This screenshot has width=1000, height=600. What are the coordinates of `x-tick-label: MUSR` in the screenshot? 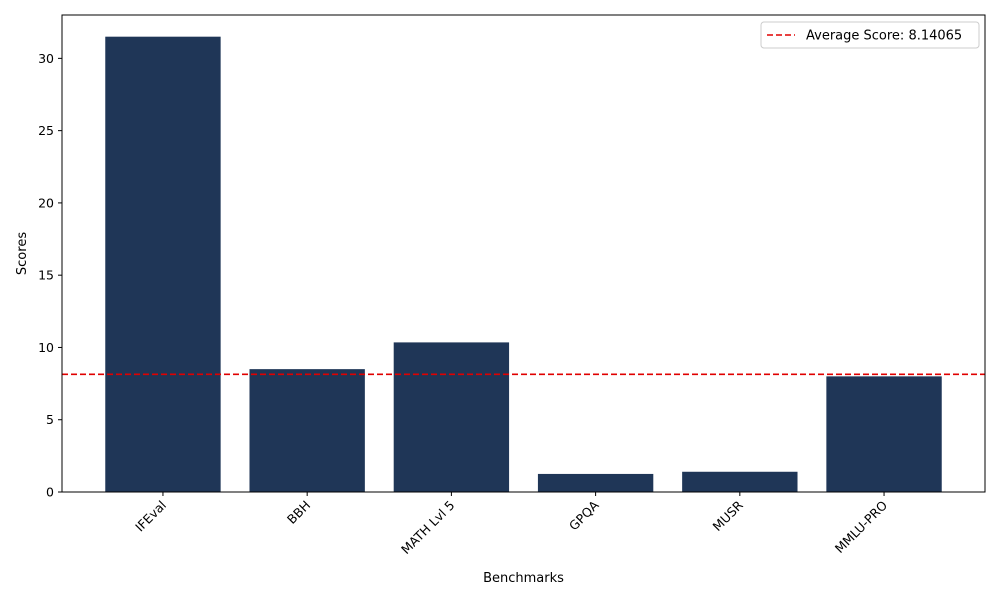 It's located at (727, 515).